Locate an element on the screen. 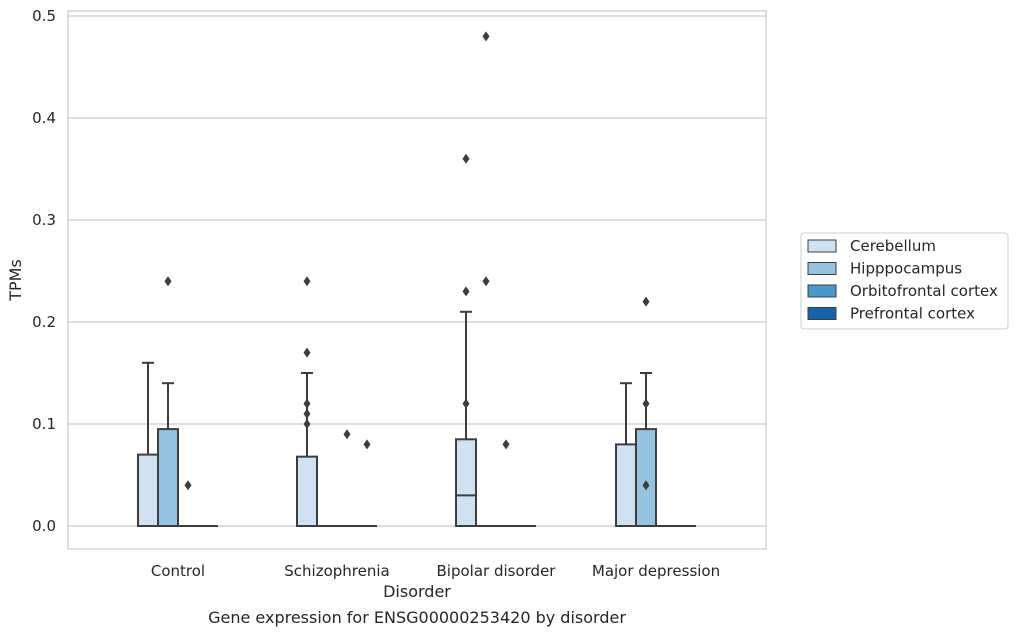 Image resolution: width=1018 pixels, height=636 pixels. legend-frame is located at coordinates (904, 281).